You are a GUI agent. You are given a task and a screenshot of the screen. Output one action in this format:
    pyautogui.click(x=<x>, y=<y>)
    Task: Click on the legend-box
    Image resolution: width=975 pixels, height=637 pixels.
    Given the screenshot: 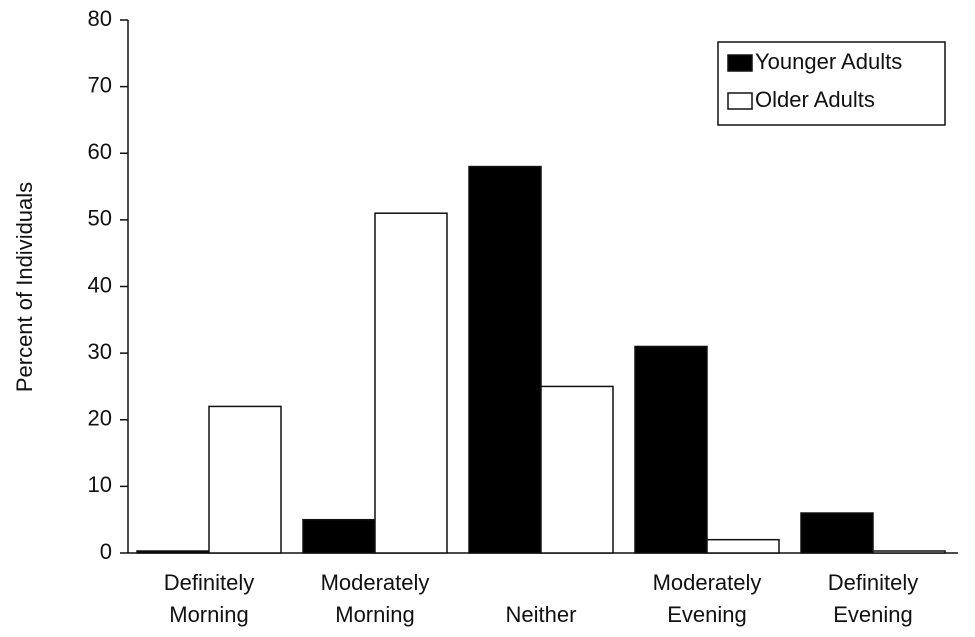 What is the action you would take?
    pyautogui.click(x=831, y=83)
    